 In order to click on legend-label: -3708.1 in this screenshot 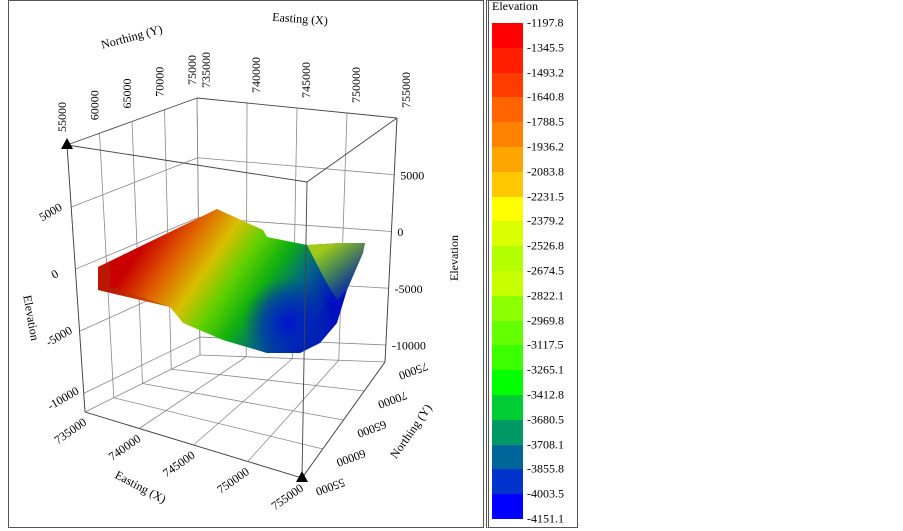, I will do `click(545, 444)`.